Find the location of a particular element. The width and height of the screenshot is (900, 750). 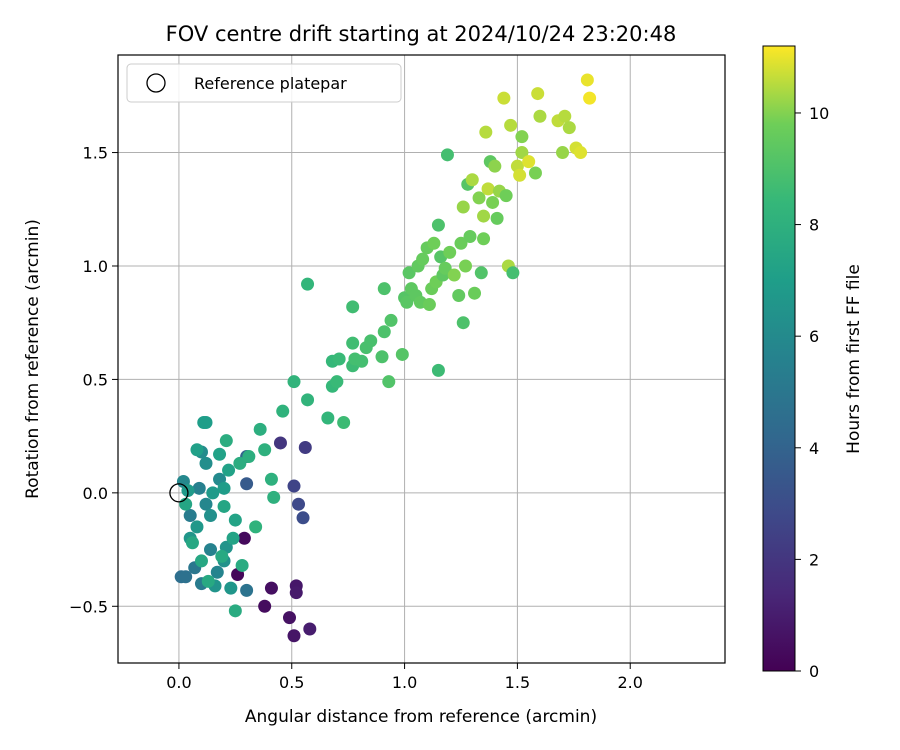

colorbar-tick-label: 4 is located at coordinates (814, 448).